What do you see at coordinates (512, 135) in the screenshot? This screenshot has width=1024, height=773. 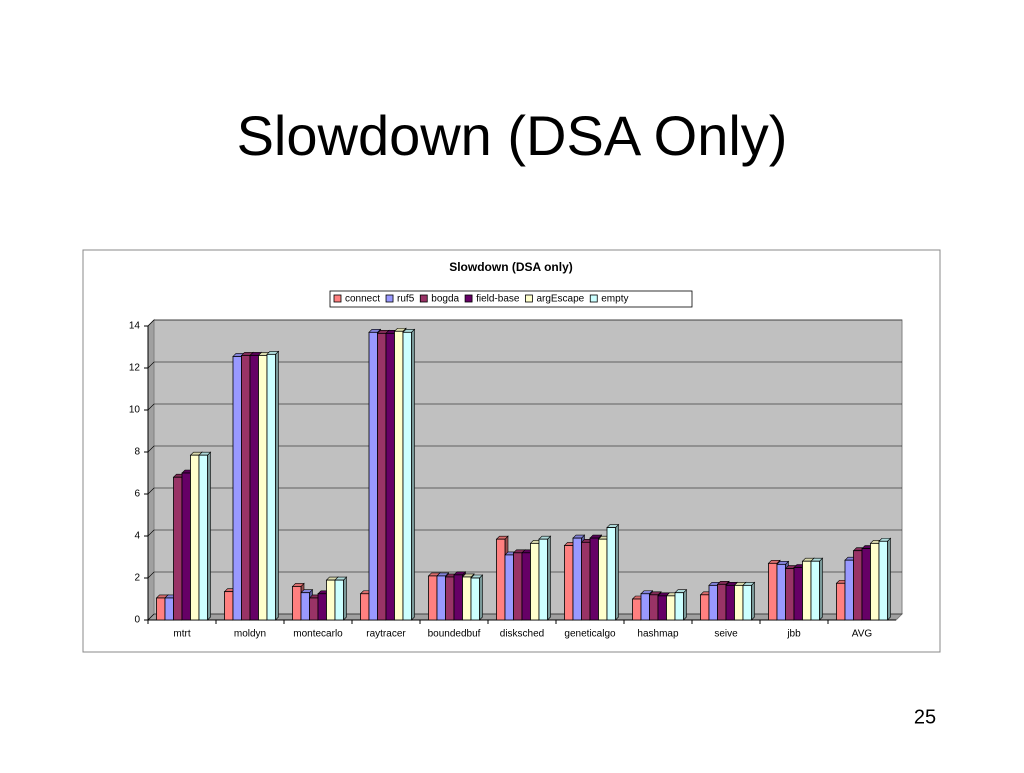 I see `slide-title: Slowdown (DSA Only)` at bounding box center [512, 135].